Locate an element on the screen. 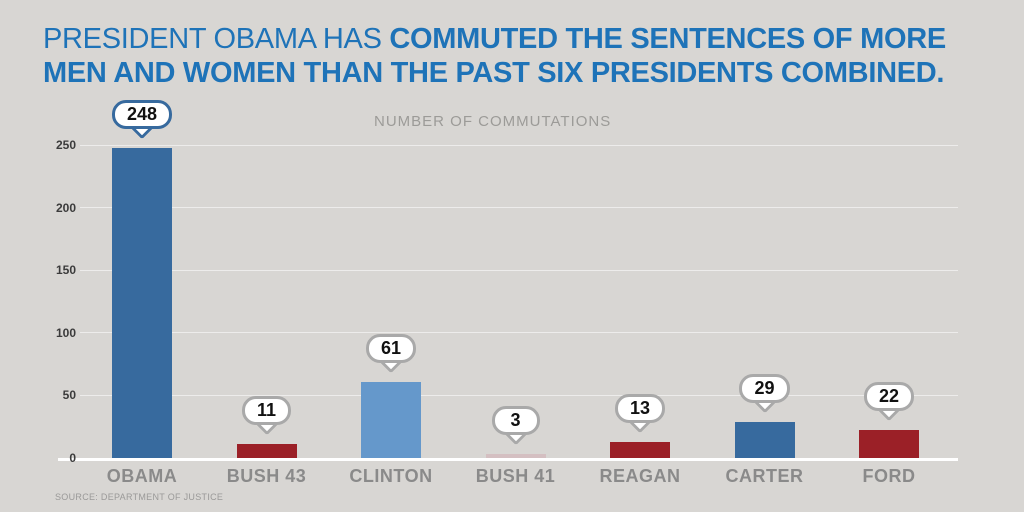  value-callout: 3 is located at coordinates (516, 426).